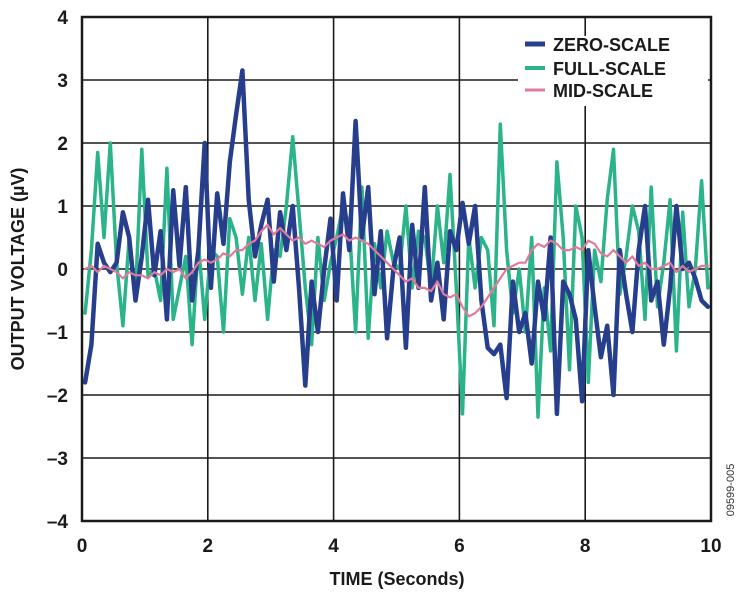  I want to click on x-tick-label: 4, so click(333, 546).